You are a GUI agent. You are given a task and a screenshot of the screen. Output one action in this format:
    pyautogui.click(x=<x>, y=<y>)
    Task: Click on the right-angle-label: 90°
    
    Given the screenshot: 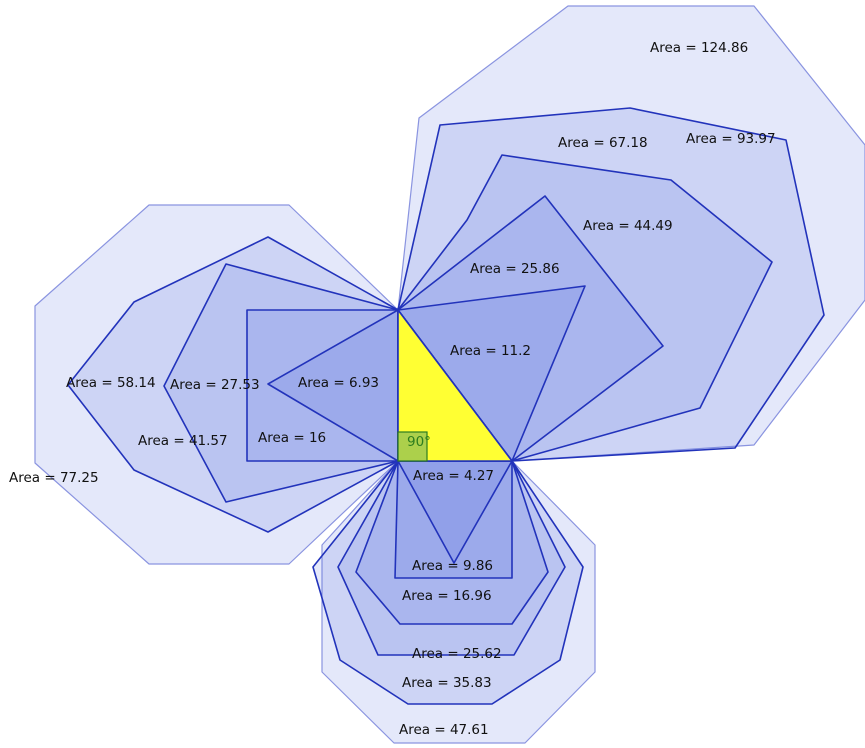 What is the action you would take?
    pyautogui.click(x=419, y=442)
    